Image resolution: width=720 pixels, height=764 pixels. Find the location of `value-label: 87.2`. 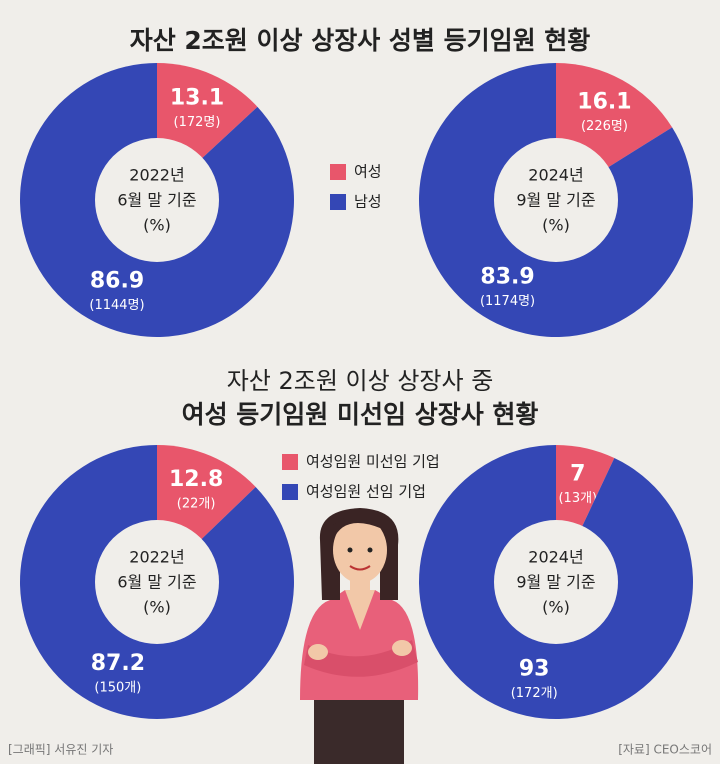

value-label: 87.2 is located at coordinates (118, 663).